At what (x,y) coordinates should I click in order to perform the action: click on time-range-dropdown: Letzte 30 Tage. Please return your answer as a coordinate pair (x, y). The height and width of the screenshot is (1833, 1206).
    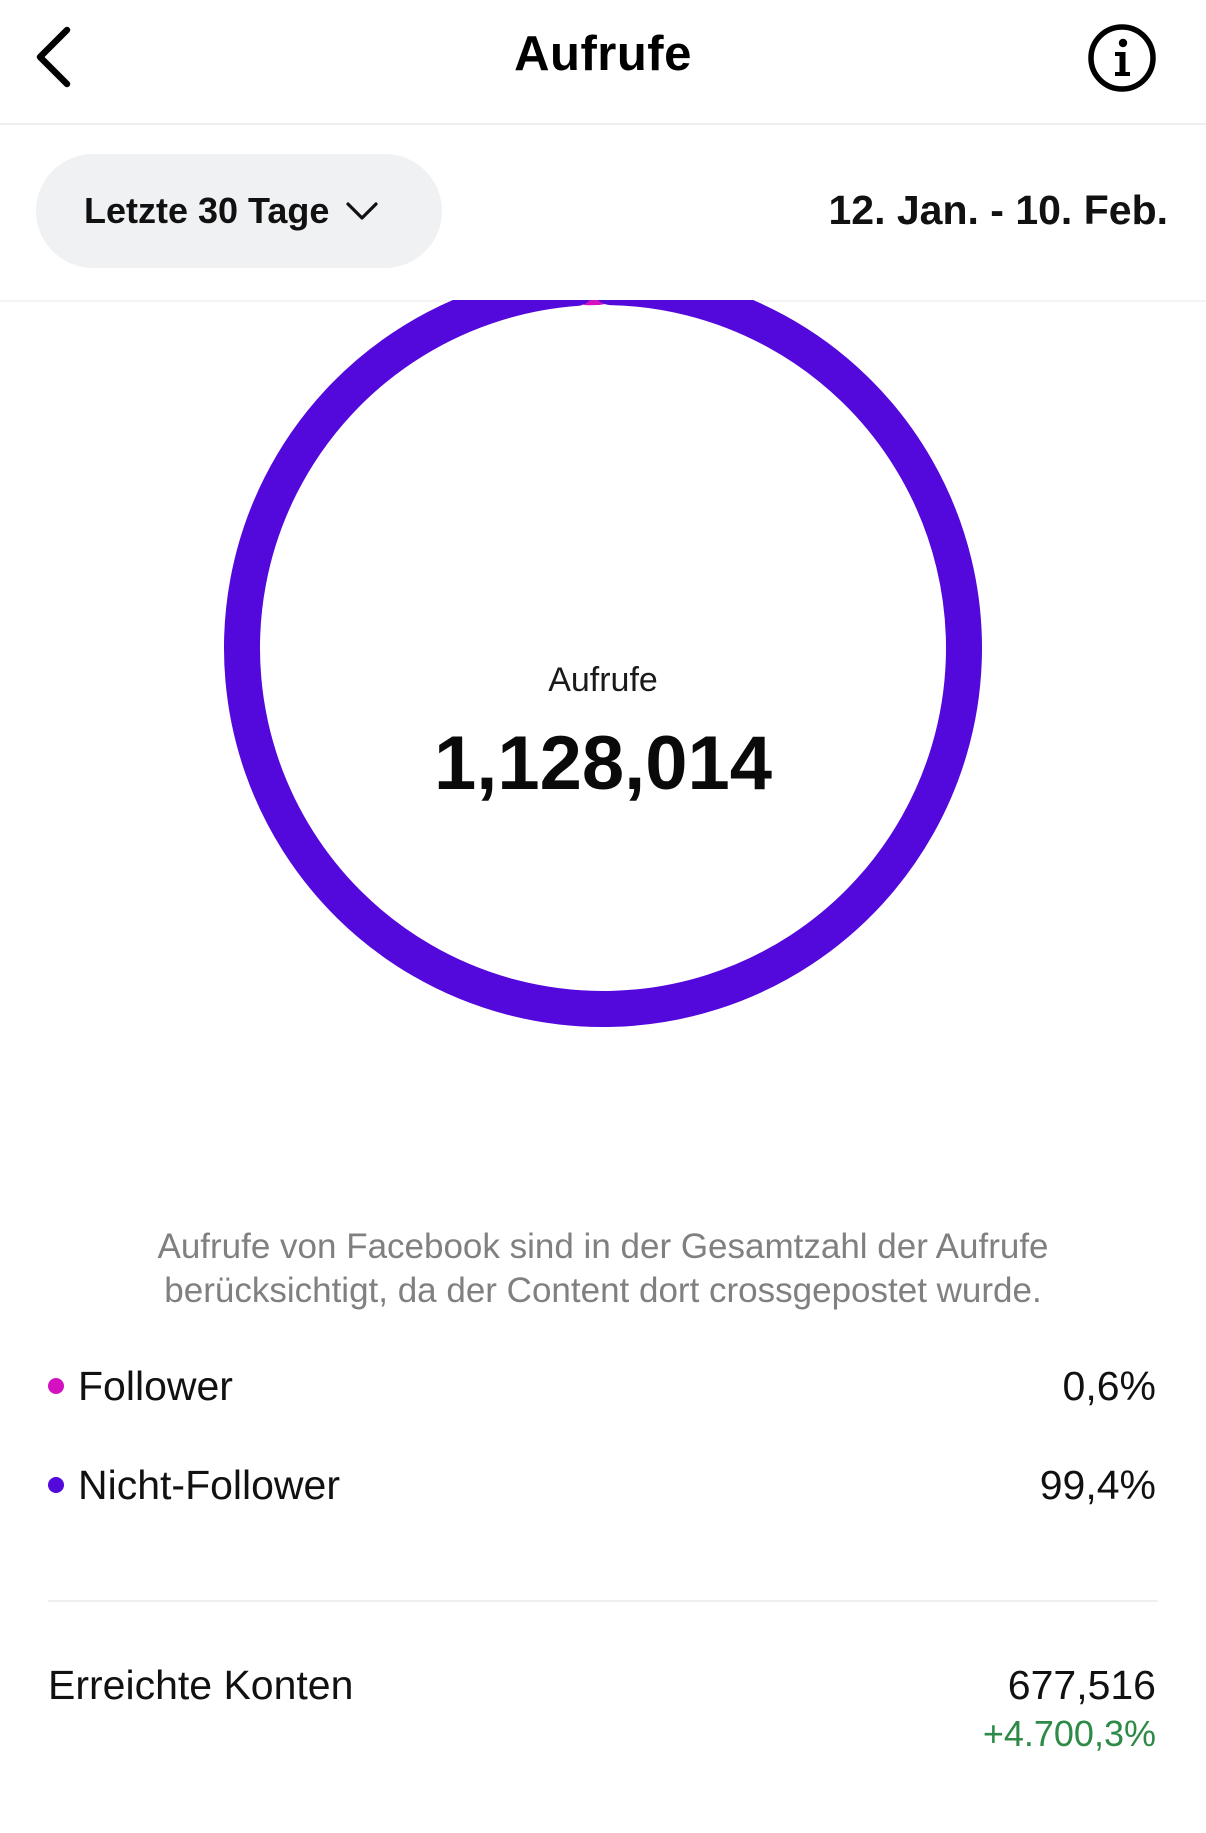
    Looking at the image, I should click on (239, 211).